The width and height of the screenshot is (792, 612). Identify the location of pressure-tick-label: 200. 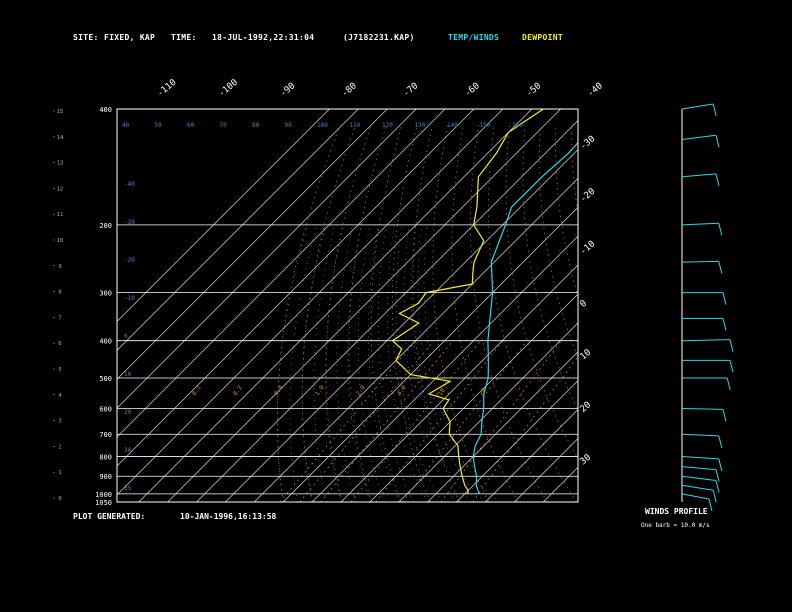
(105, 226).